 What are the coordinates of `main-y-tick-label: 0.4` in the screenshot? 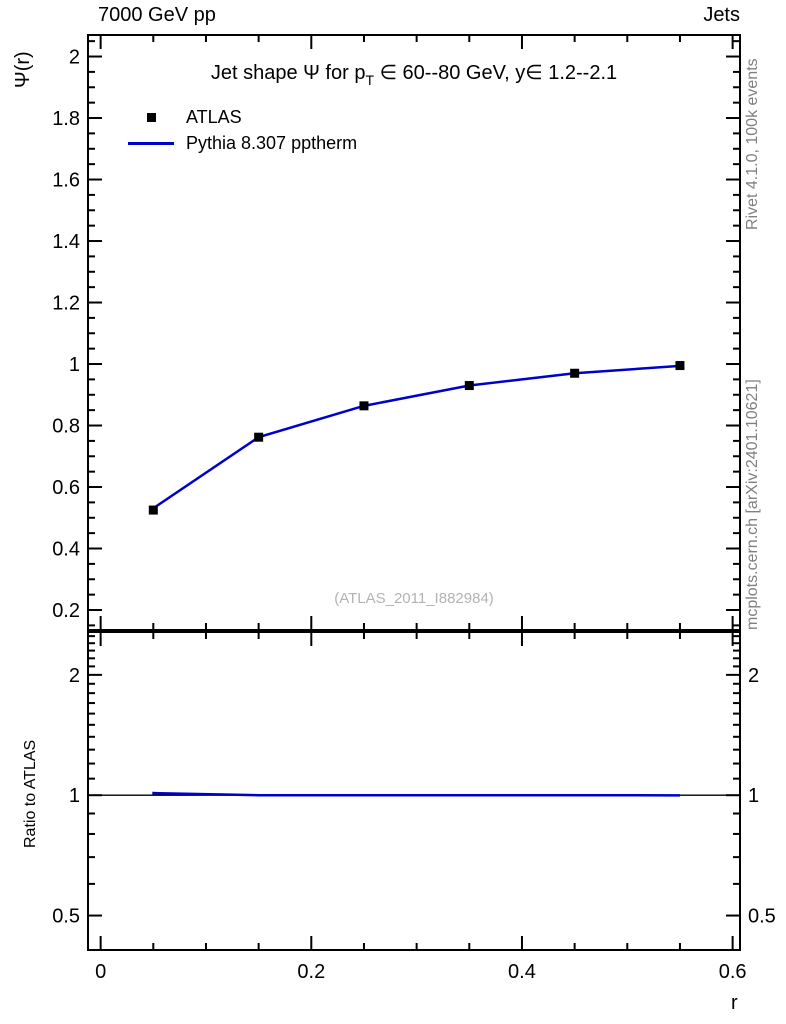 It's located at (66, 550).